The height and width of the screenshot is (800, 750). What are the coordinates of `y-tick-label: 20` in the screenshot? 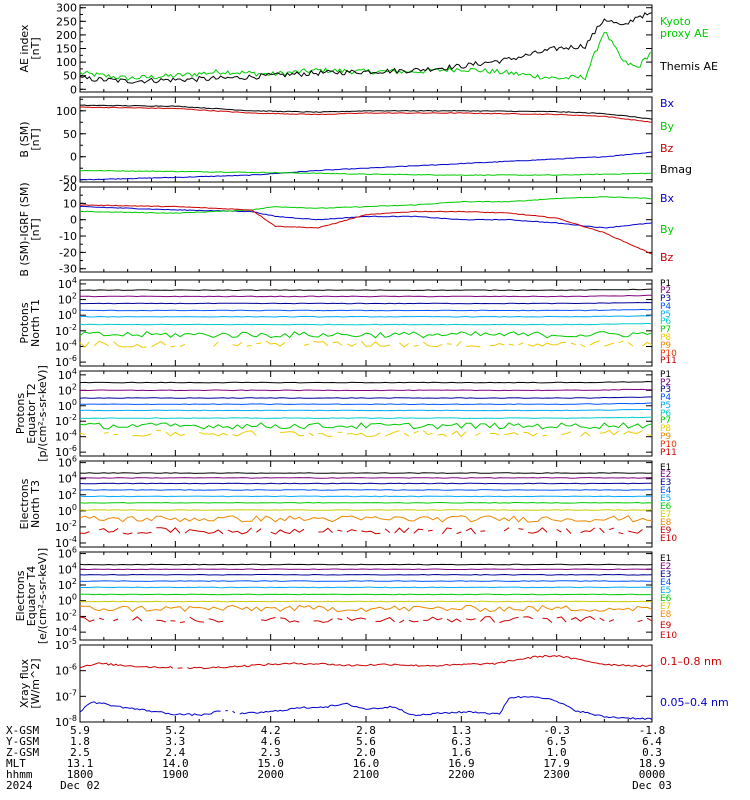 It's located at (70, 187).